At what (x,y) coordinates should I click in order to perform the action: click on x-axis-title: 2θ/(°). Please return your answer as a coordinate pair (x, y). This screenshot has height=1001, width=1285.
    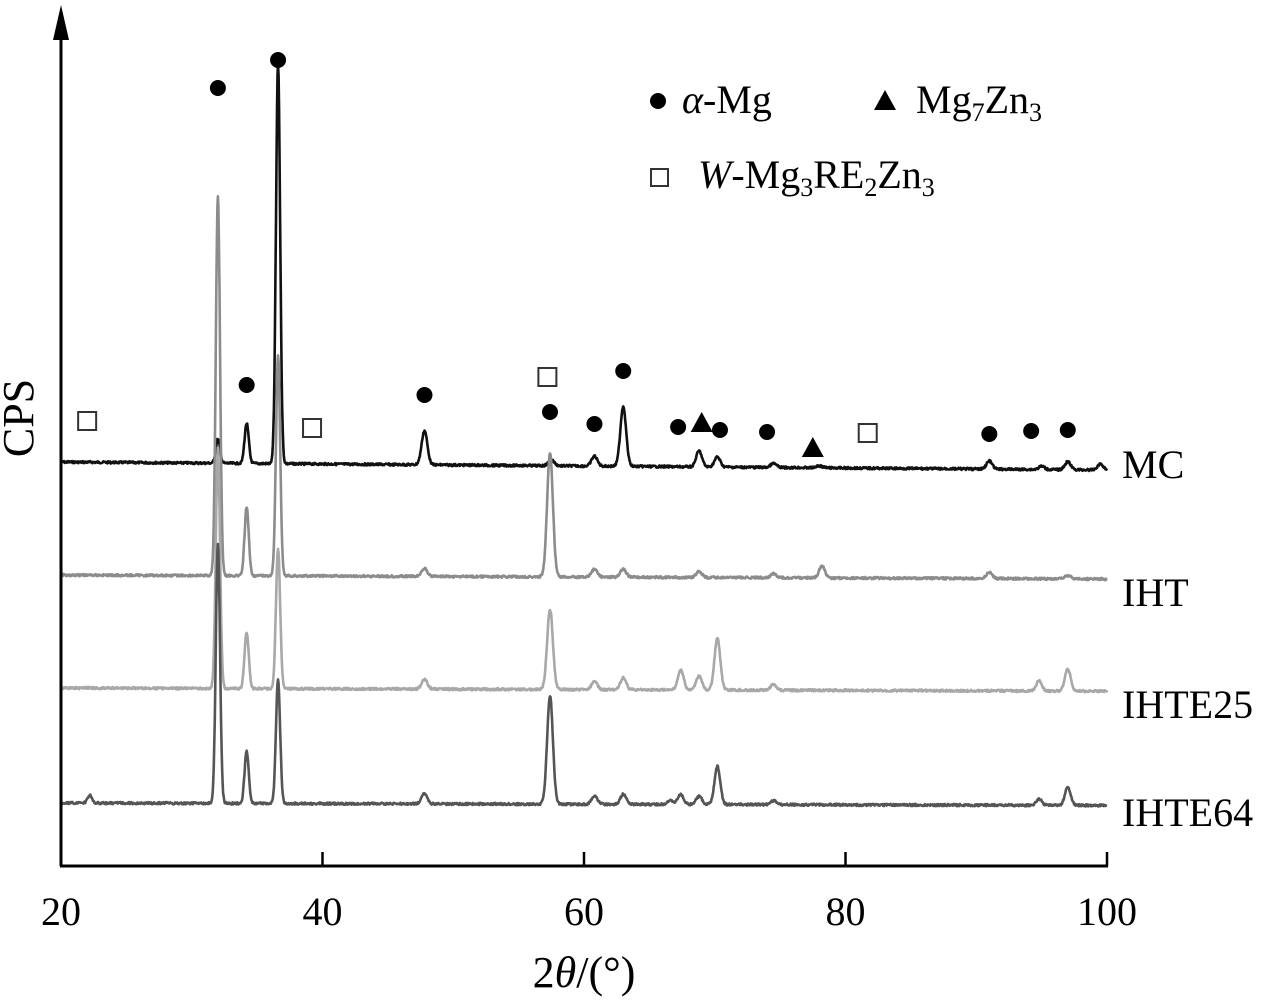
    Looking at the image, I should click on (584, 972).